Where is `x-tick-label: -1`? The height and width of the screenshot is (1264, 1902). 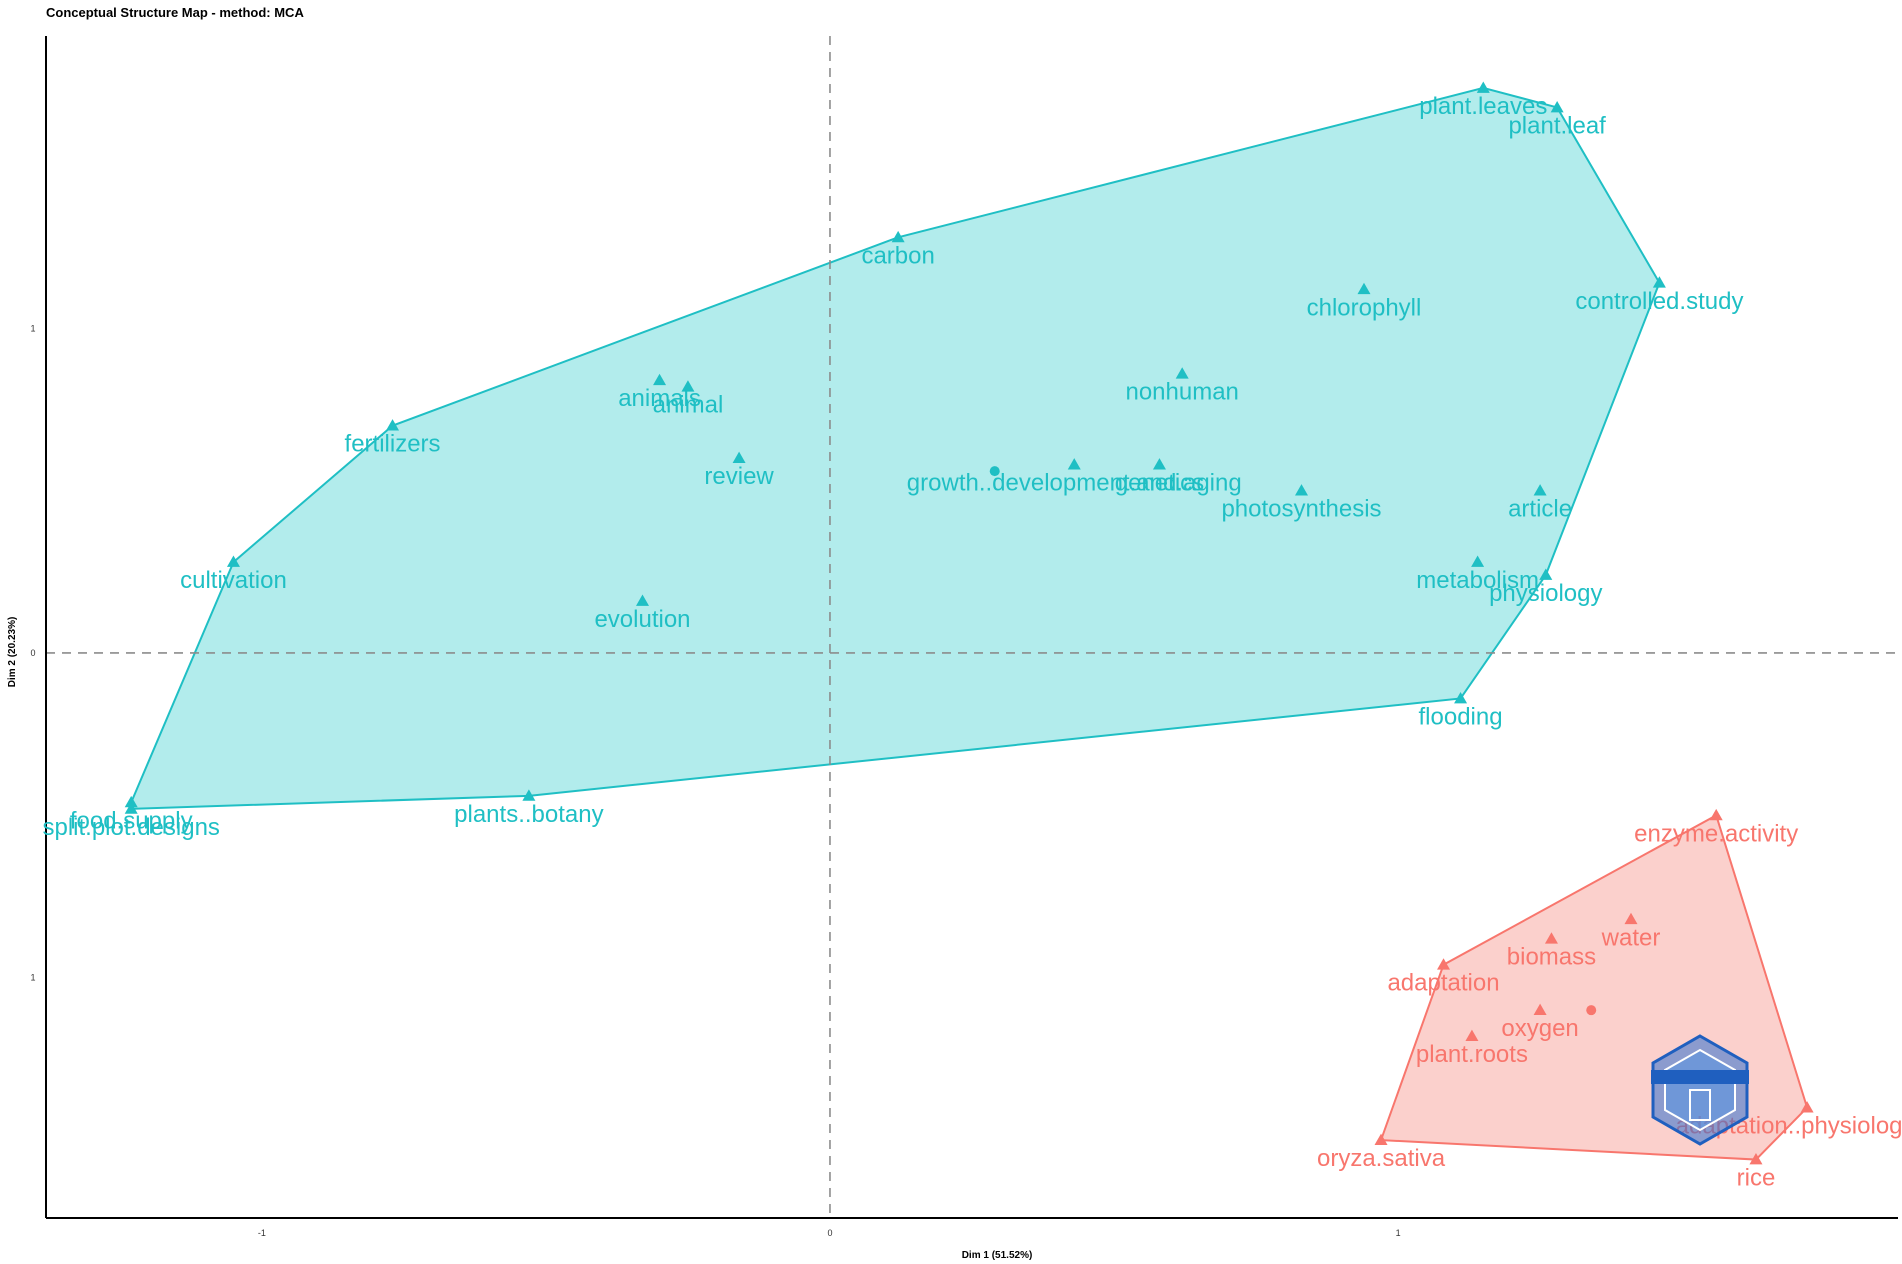 x-tick-label: -1 is located at coordinates (262, 1233).